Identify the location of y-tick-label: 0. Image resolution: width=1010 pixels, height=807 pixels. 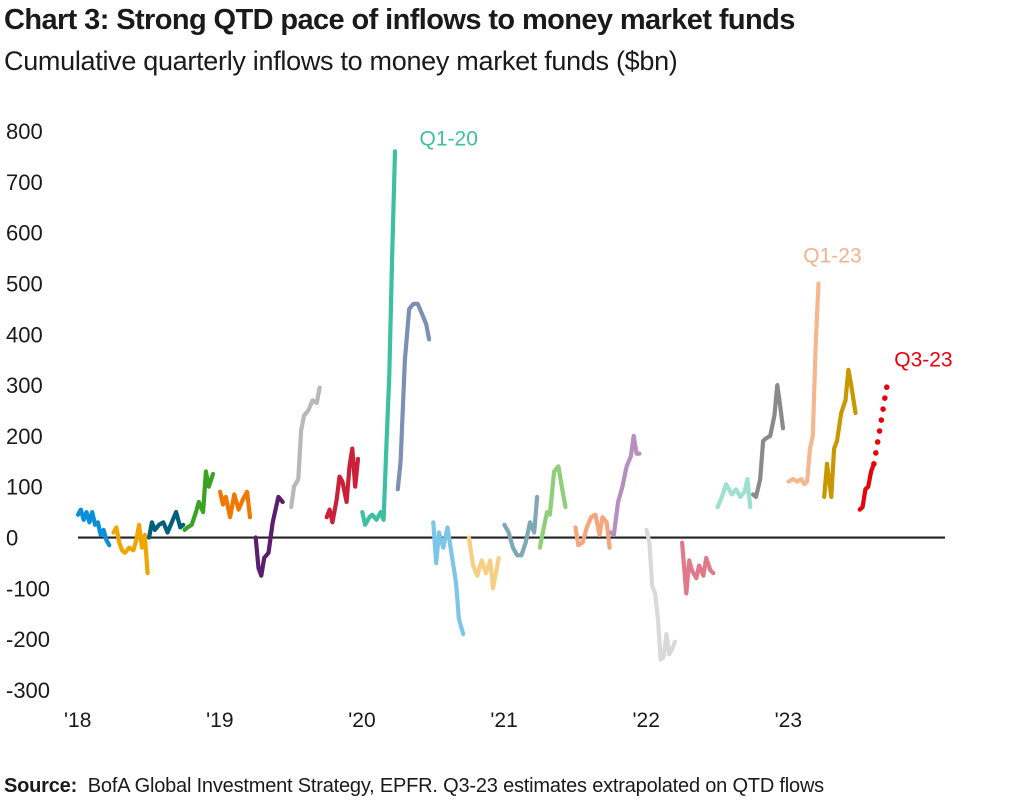
(12, 538).